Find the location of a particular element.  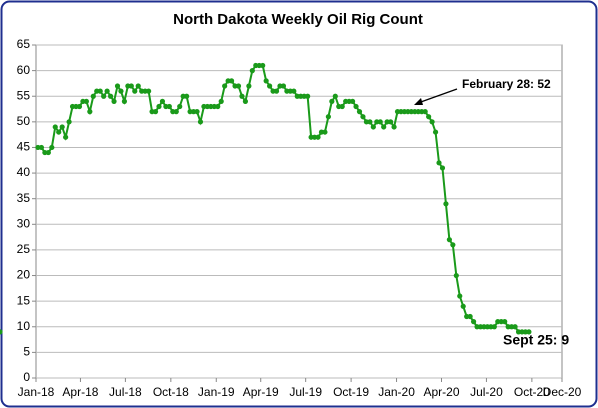

x-tick-label: Oct-18 is located at coordinates (171, 392).